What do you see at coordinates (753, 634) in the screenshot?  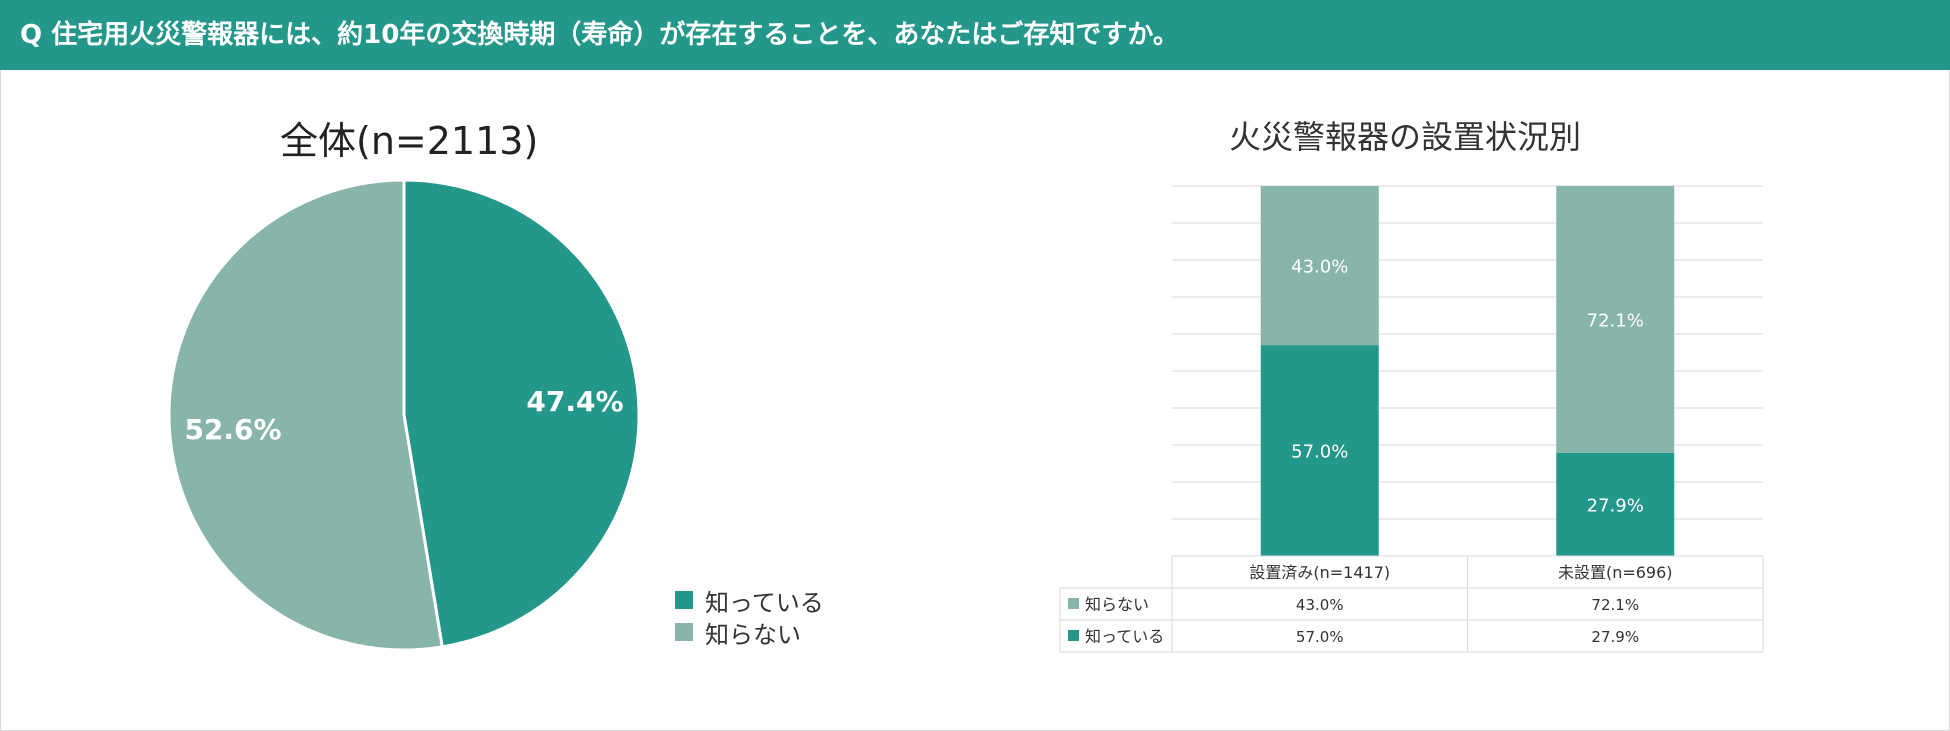 I see `legend-label-dont-know: 知らない` at bounding box center [753, 634].